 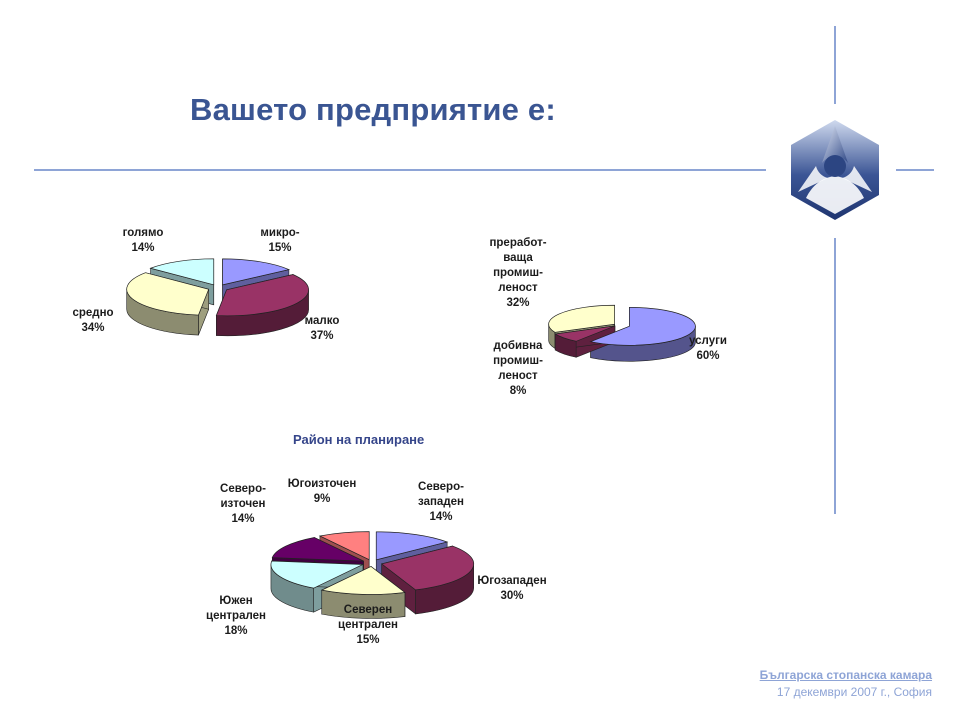 I want to click on pie-label-1-4: голямо 14%, so click(x=143, y=240).